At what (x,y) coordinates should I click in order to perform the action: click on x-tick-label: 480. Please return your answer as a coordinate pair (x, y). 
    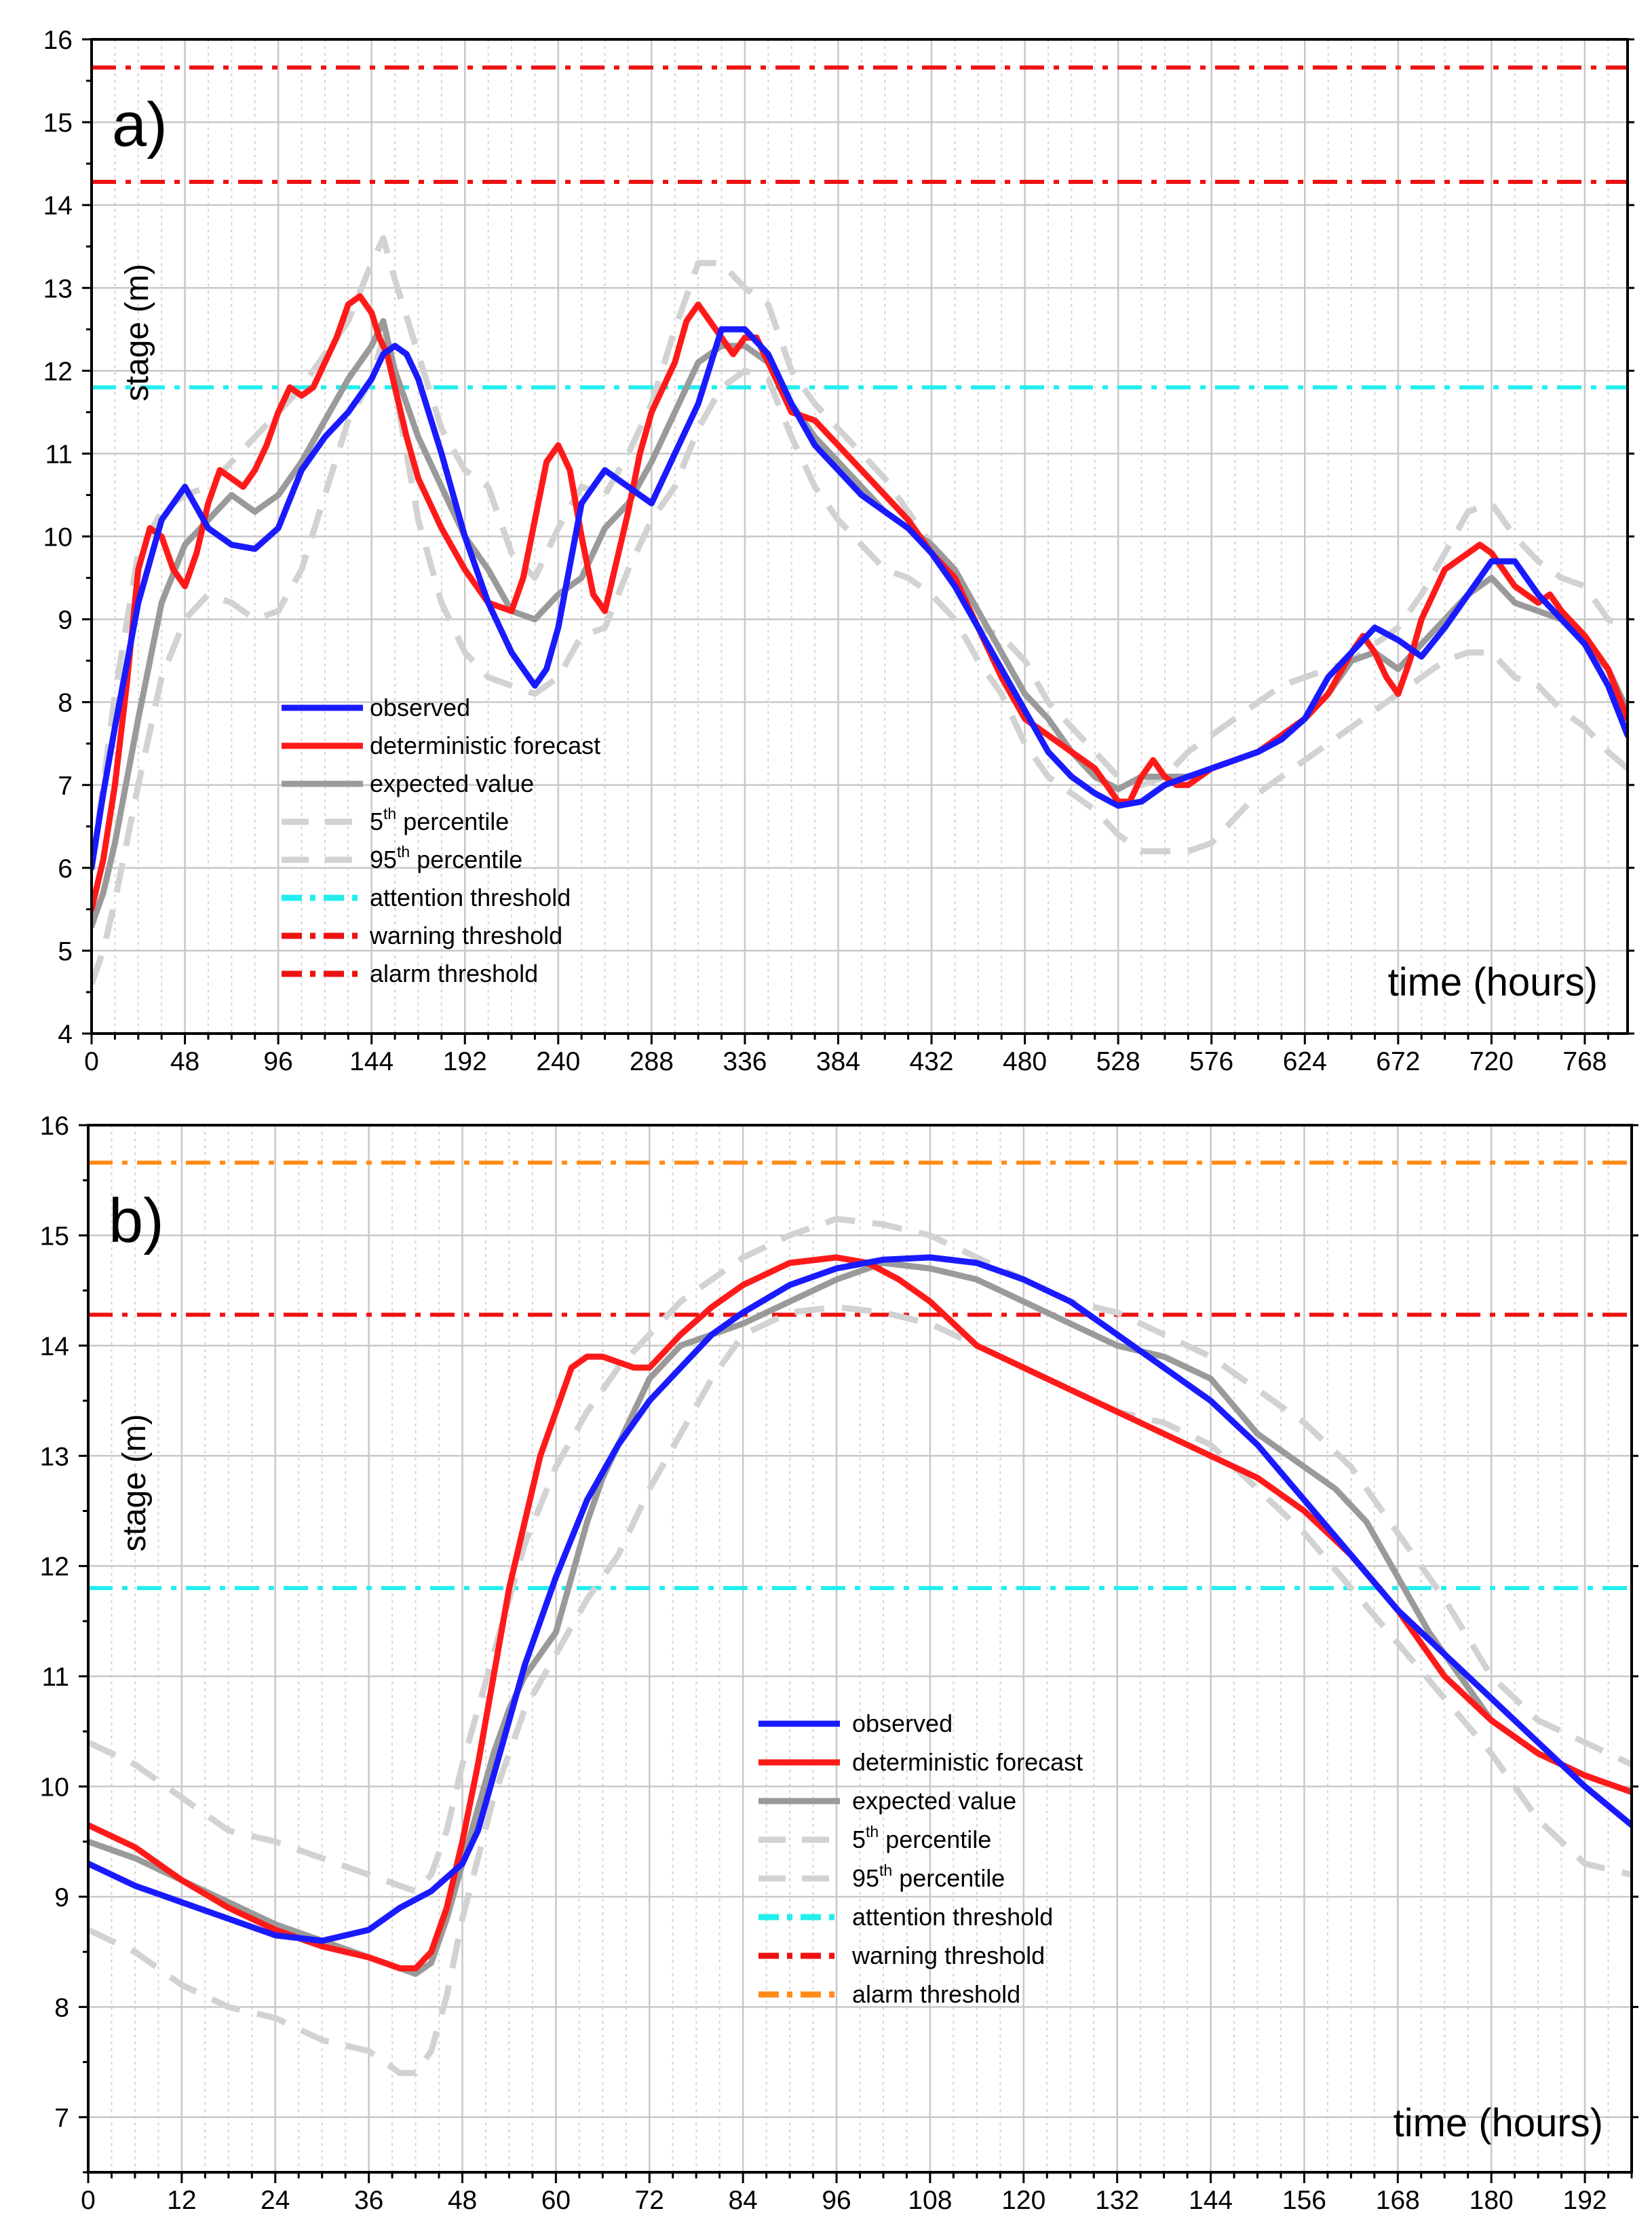
    Looking at the image, I should click on (1025, 1061).